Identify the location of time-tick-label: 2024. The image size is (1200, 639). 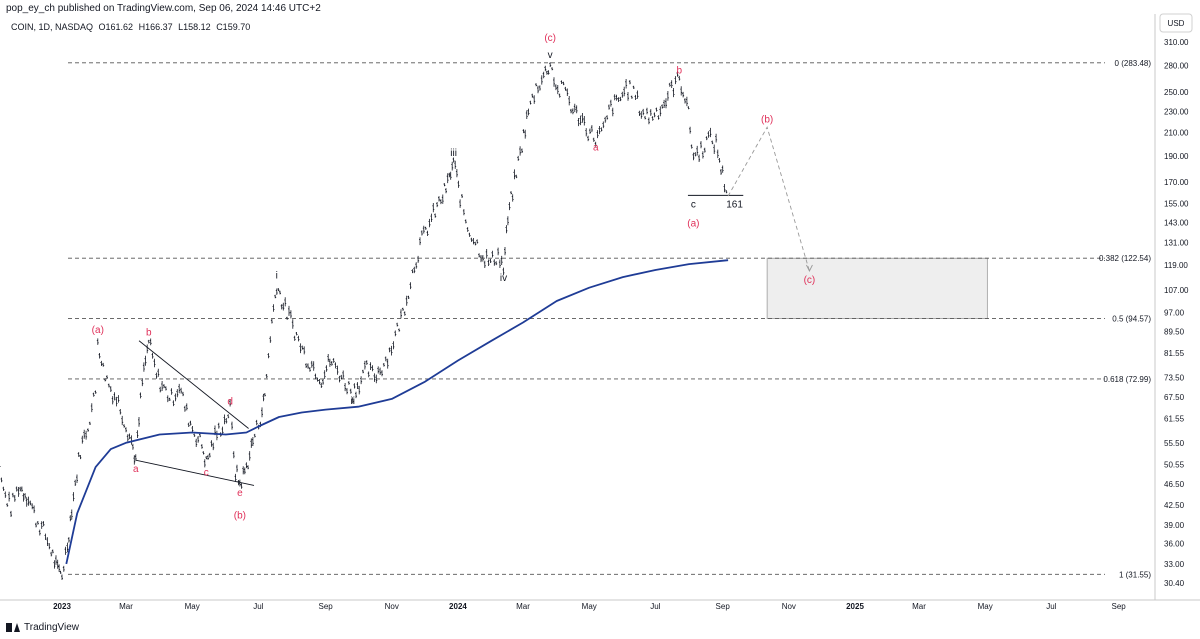
(458, 606).